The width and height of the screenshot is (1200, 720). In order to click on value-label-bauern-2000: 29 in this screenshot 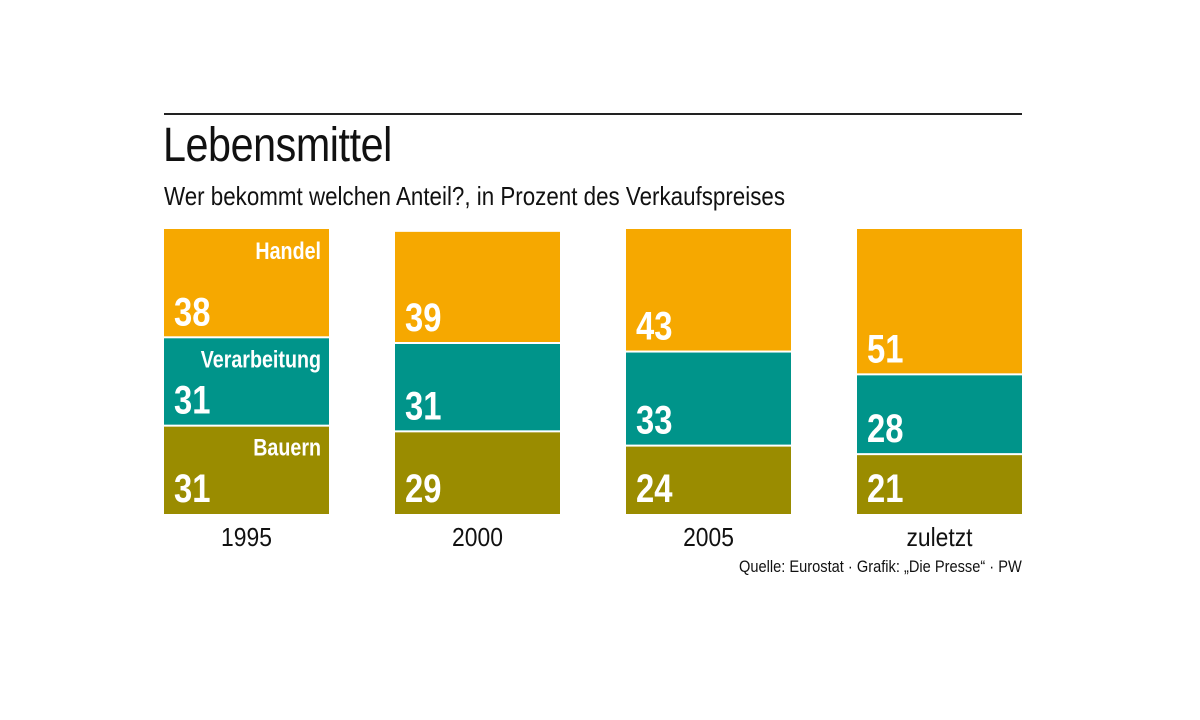, I will do `click(423, 488)`.